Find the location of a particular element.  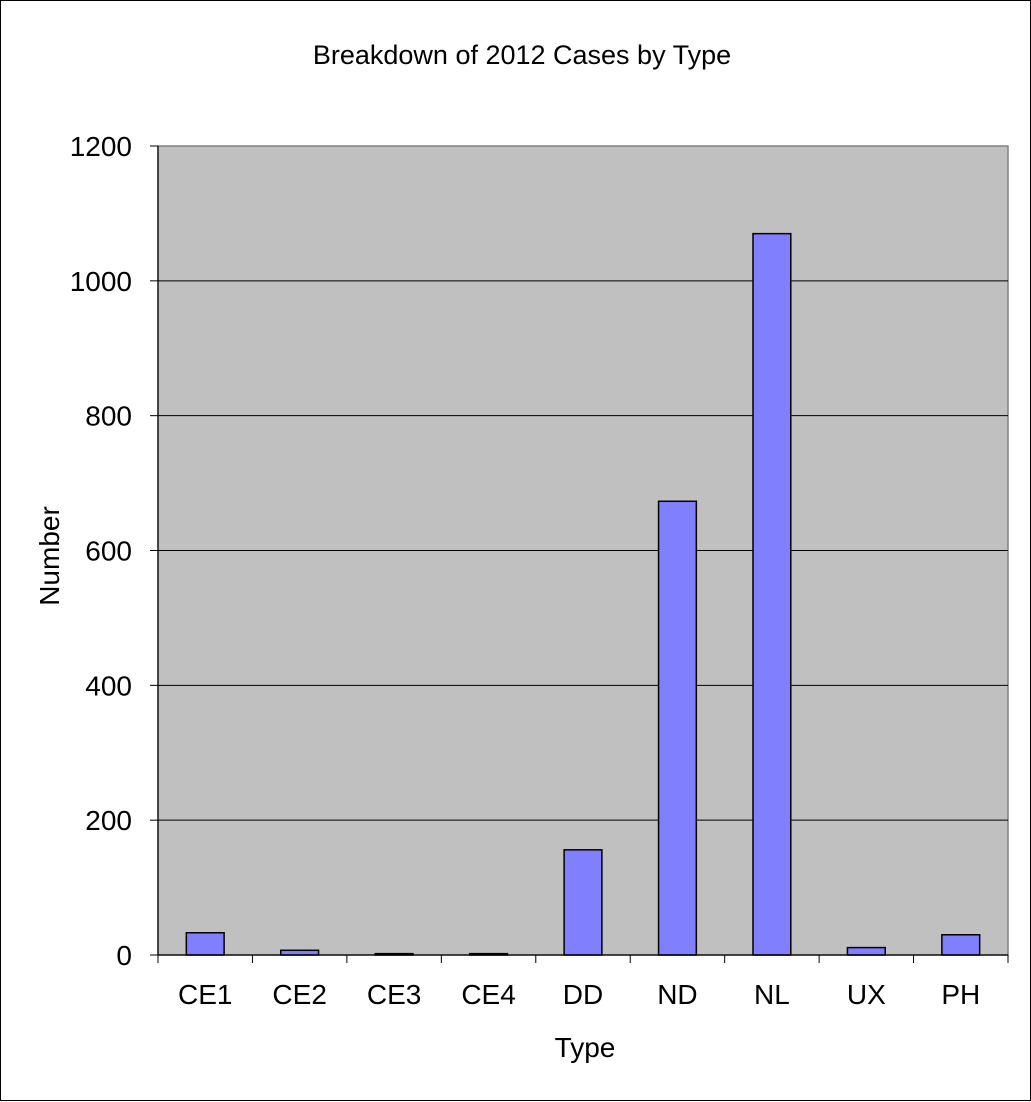

bar-ce2 is located at coordinates (300, 952).